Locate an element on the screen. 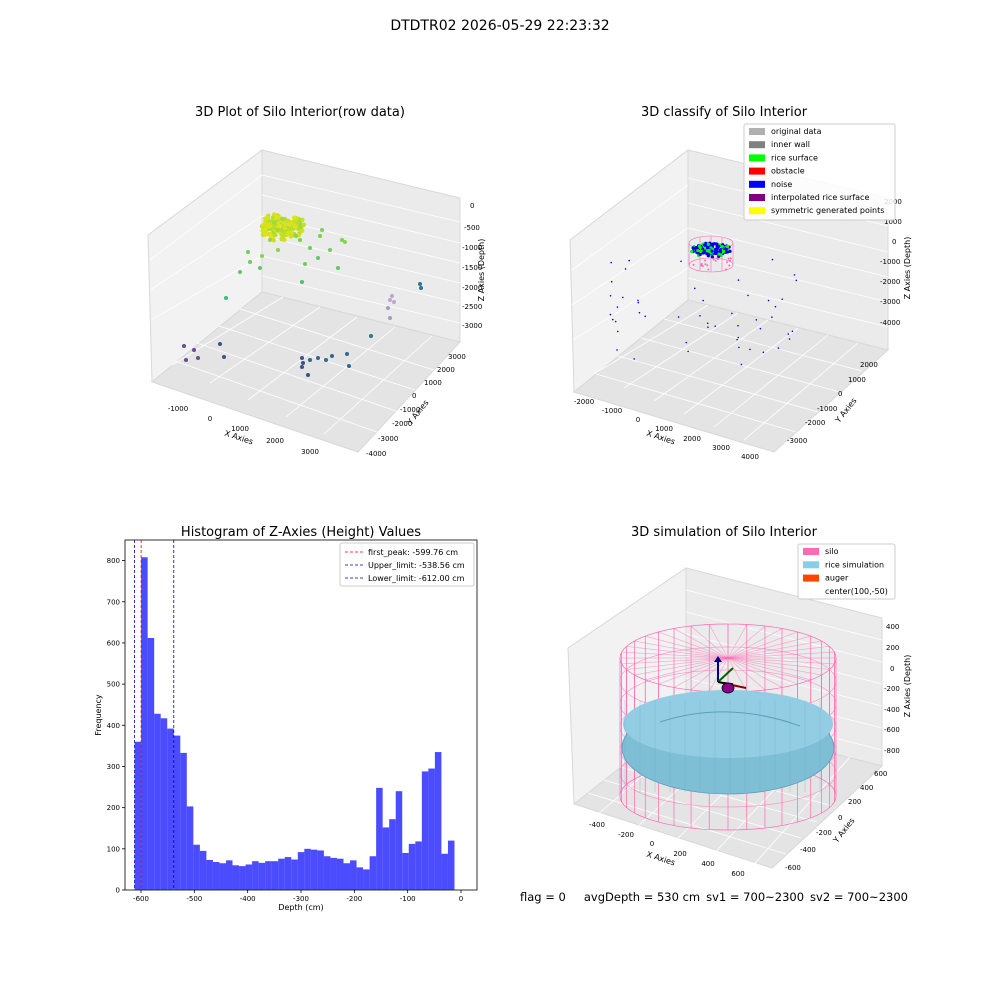 The image size is (1000, 1000). panel-raw-title: 3D Plot of Silo Interior(row data) is located at coordinates (300, 112).